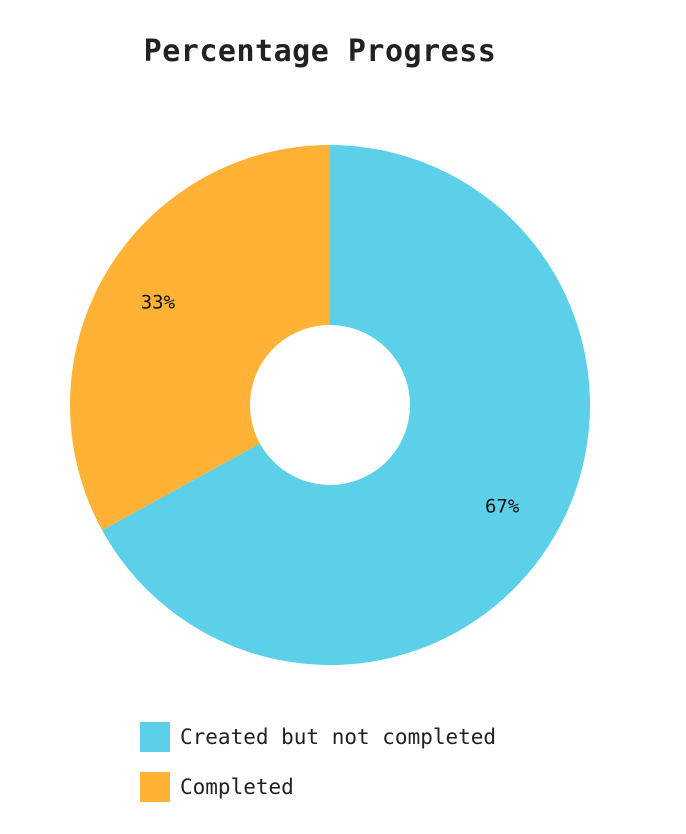  I want to click on legend-item-completed: Completed, so click(318, 787).